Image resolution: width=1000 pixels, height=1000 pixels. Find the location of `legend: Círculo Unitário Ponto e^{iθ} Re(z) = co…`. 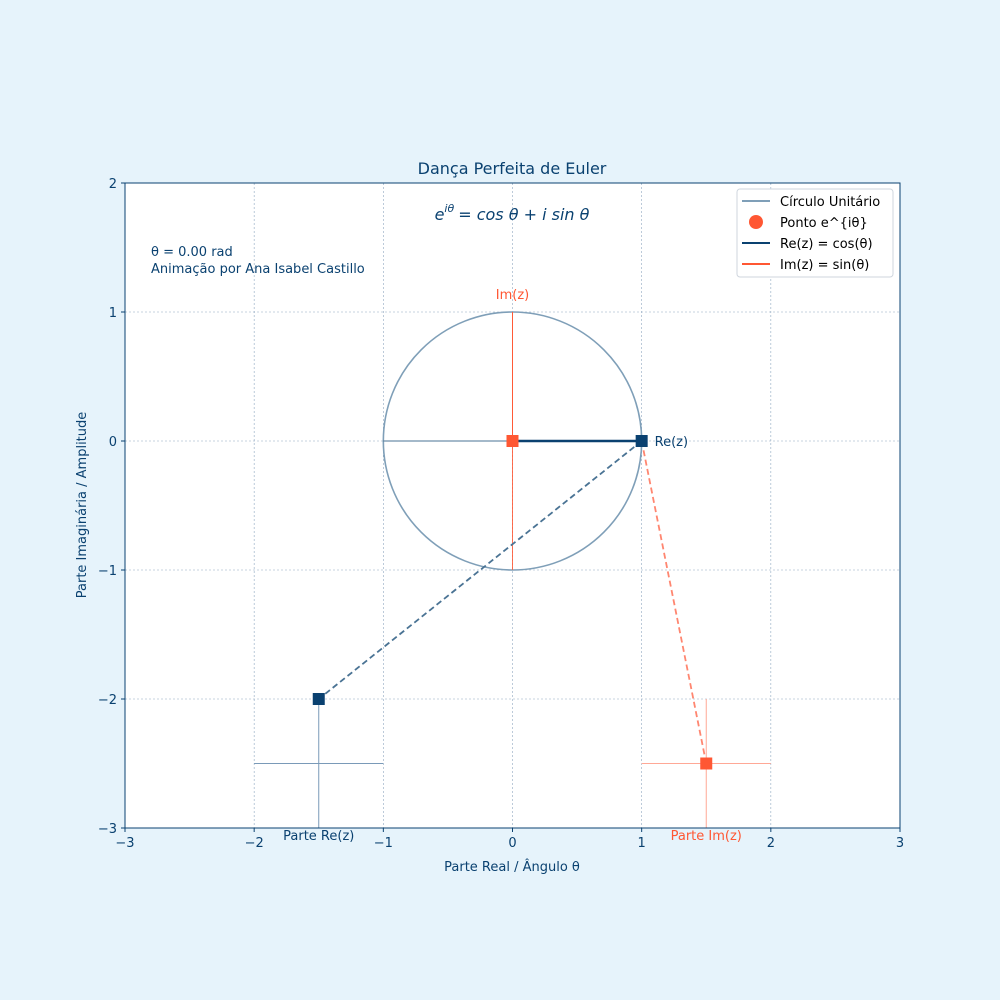

legend: Círculo Unitário Ponto e^{iθ} Re(z) = co… is located at coordinates (815, 233).